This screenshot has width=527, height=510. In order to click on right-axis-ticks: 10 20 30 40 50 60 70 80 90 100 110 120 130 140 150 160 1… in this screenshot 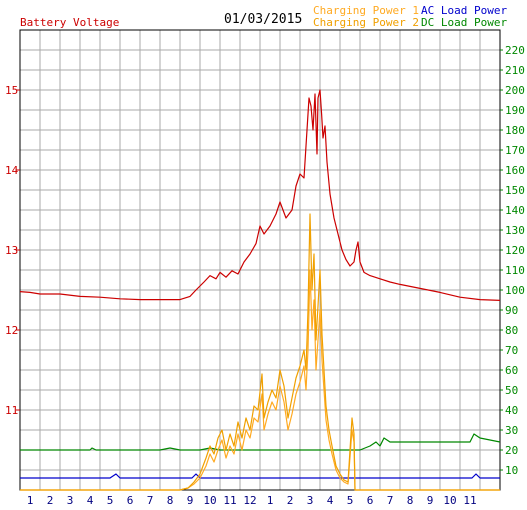, I will do `click(512, 260)`.